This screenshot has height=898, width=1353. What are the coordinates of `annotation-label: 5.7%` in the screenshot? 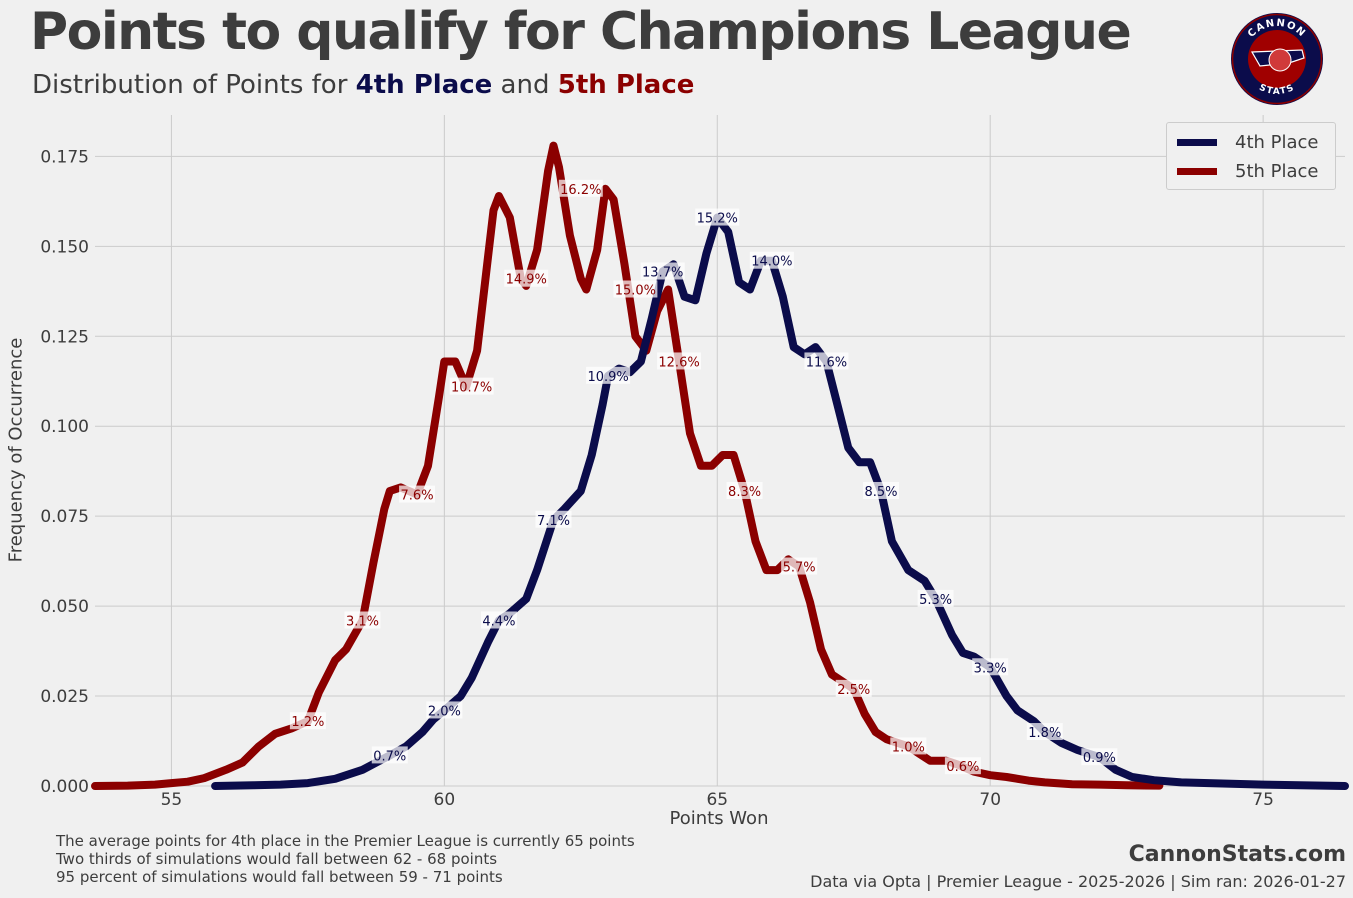 It's located at (799, 568).